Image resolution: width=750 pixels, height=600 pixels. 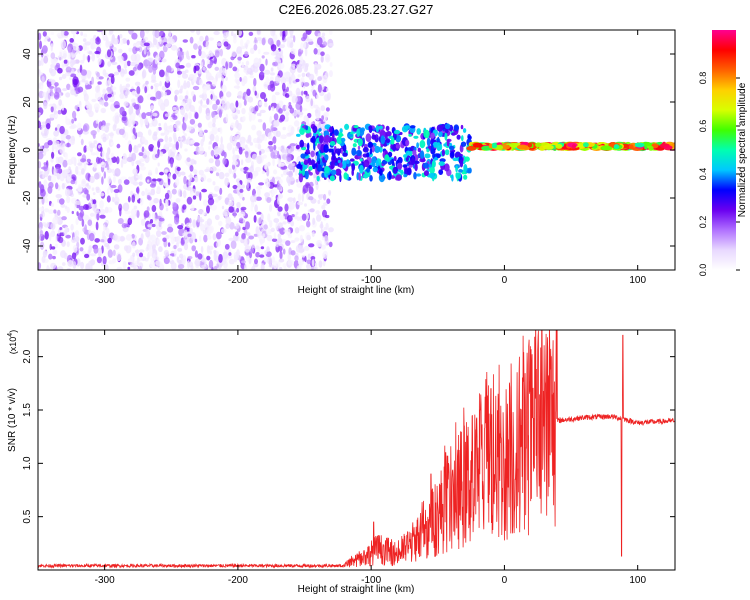 I want to click on colorbar-tick-label: 0.6, so click(x=703, y=126).